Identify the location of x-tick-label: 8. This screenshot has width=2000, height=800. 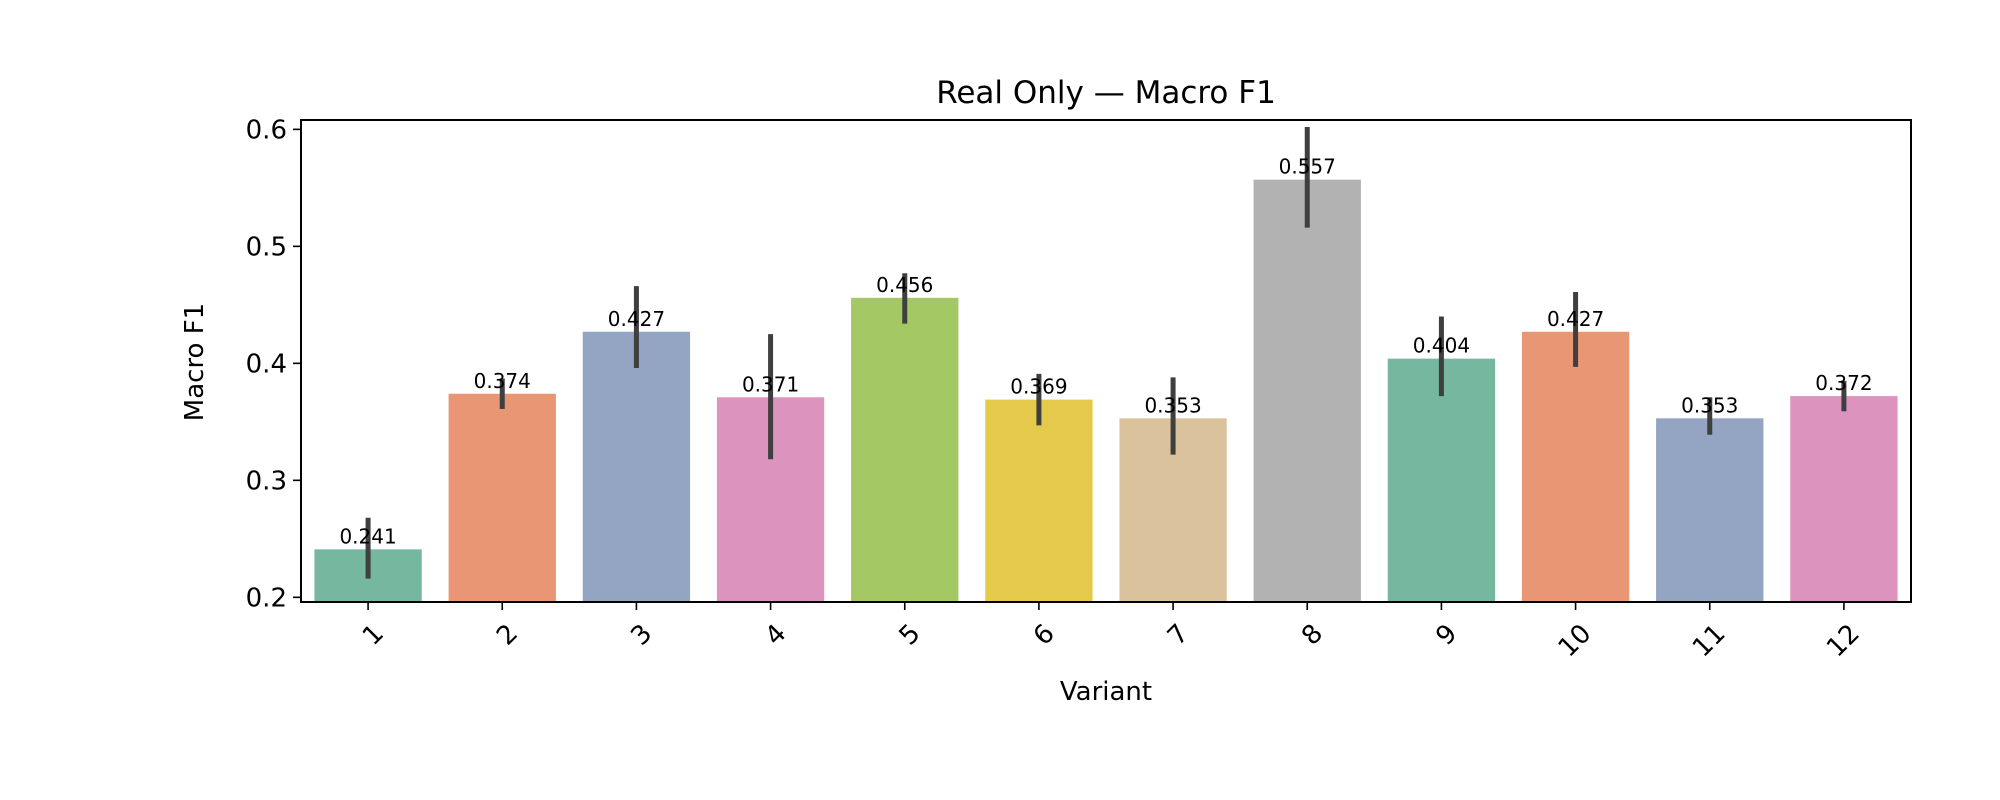
(1312, 635).